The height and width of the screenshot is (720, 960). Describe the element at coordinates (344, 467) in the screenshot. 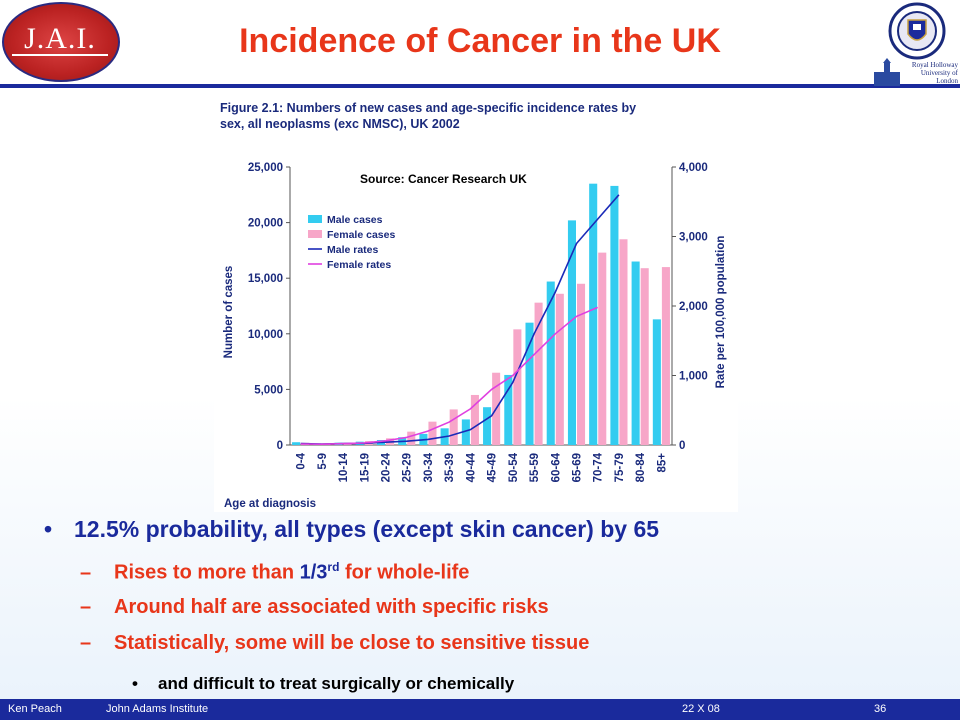

I see `x-tick-label: 10-14` at that location.